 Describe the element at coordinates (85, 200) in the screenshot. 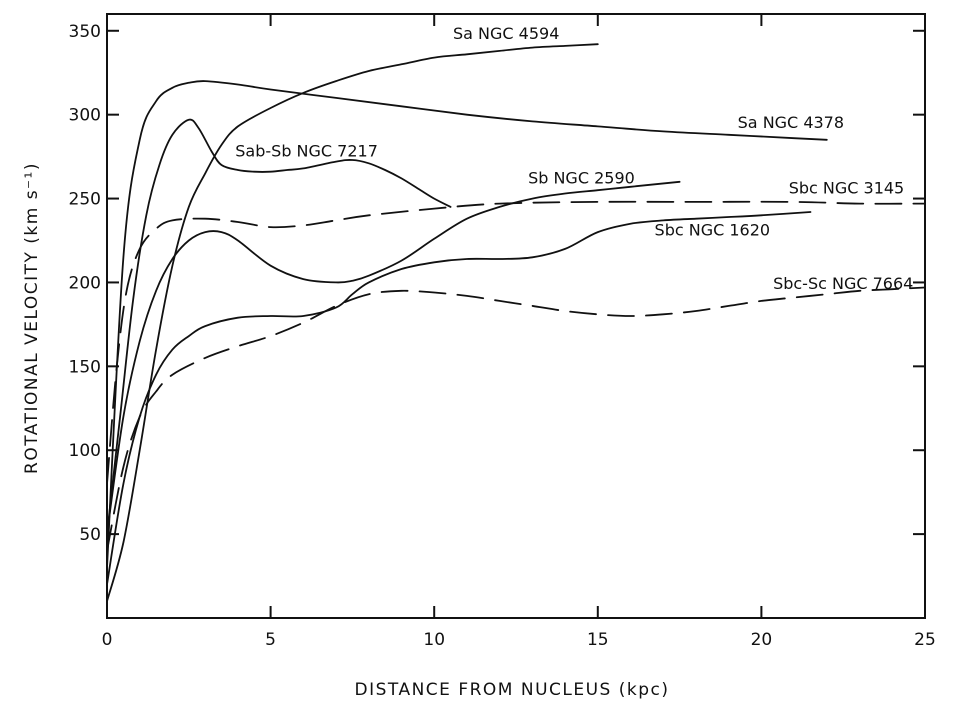

I see `y-tick-label: 250` at that location.